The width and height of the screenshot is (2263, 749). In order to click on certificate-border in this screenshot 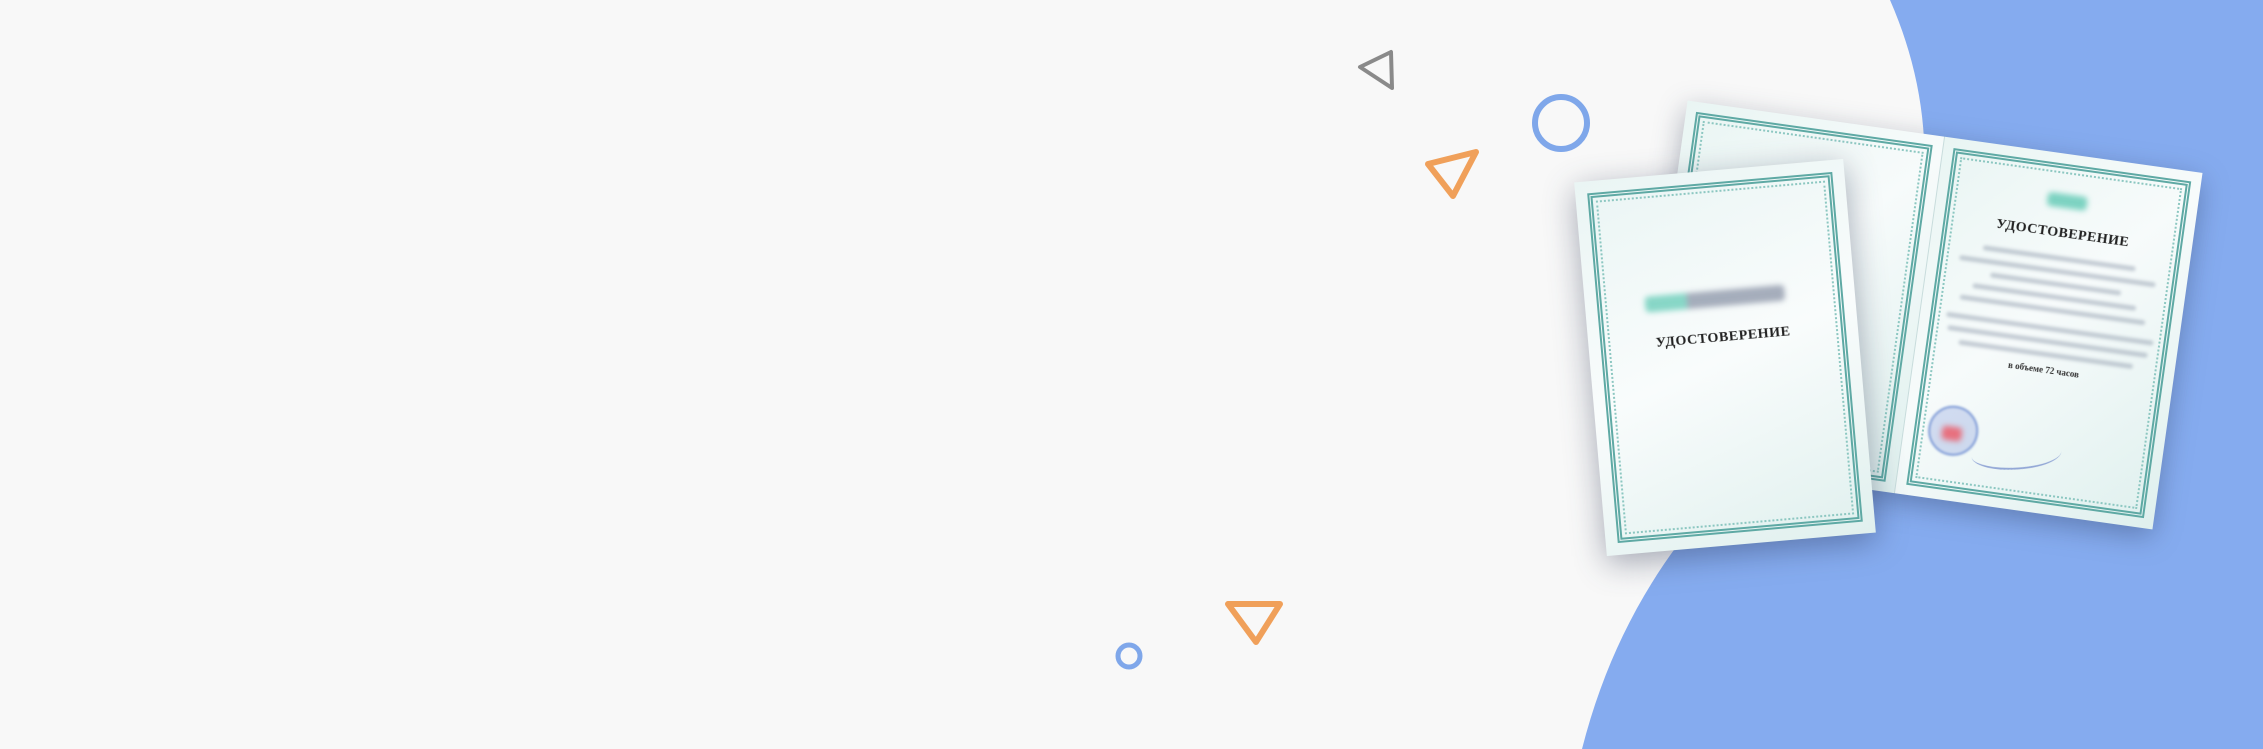, I will do `click(1725, 357)`.